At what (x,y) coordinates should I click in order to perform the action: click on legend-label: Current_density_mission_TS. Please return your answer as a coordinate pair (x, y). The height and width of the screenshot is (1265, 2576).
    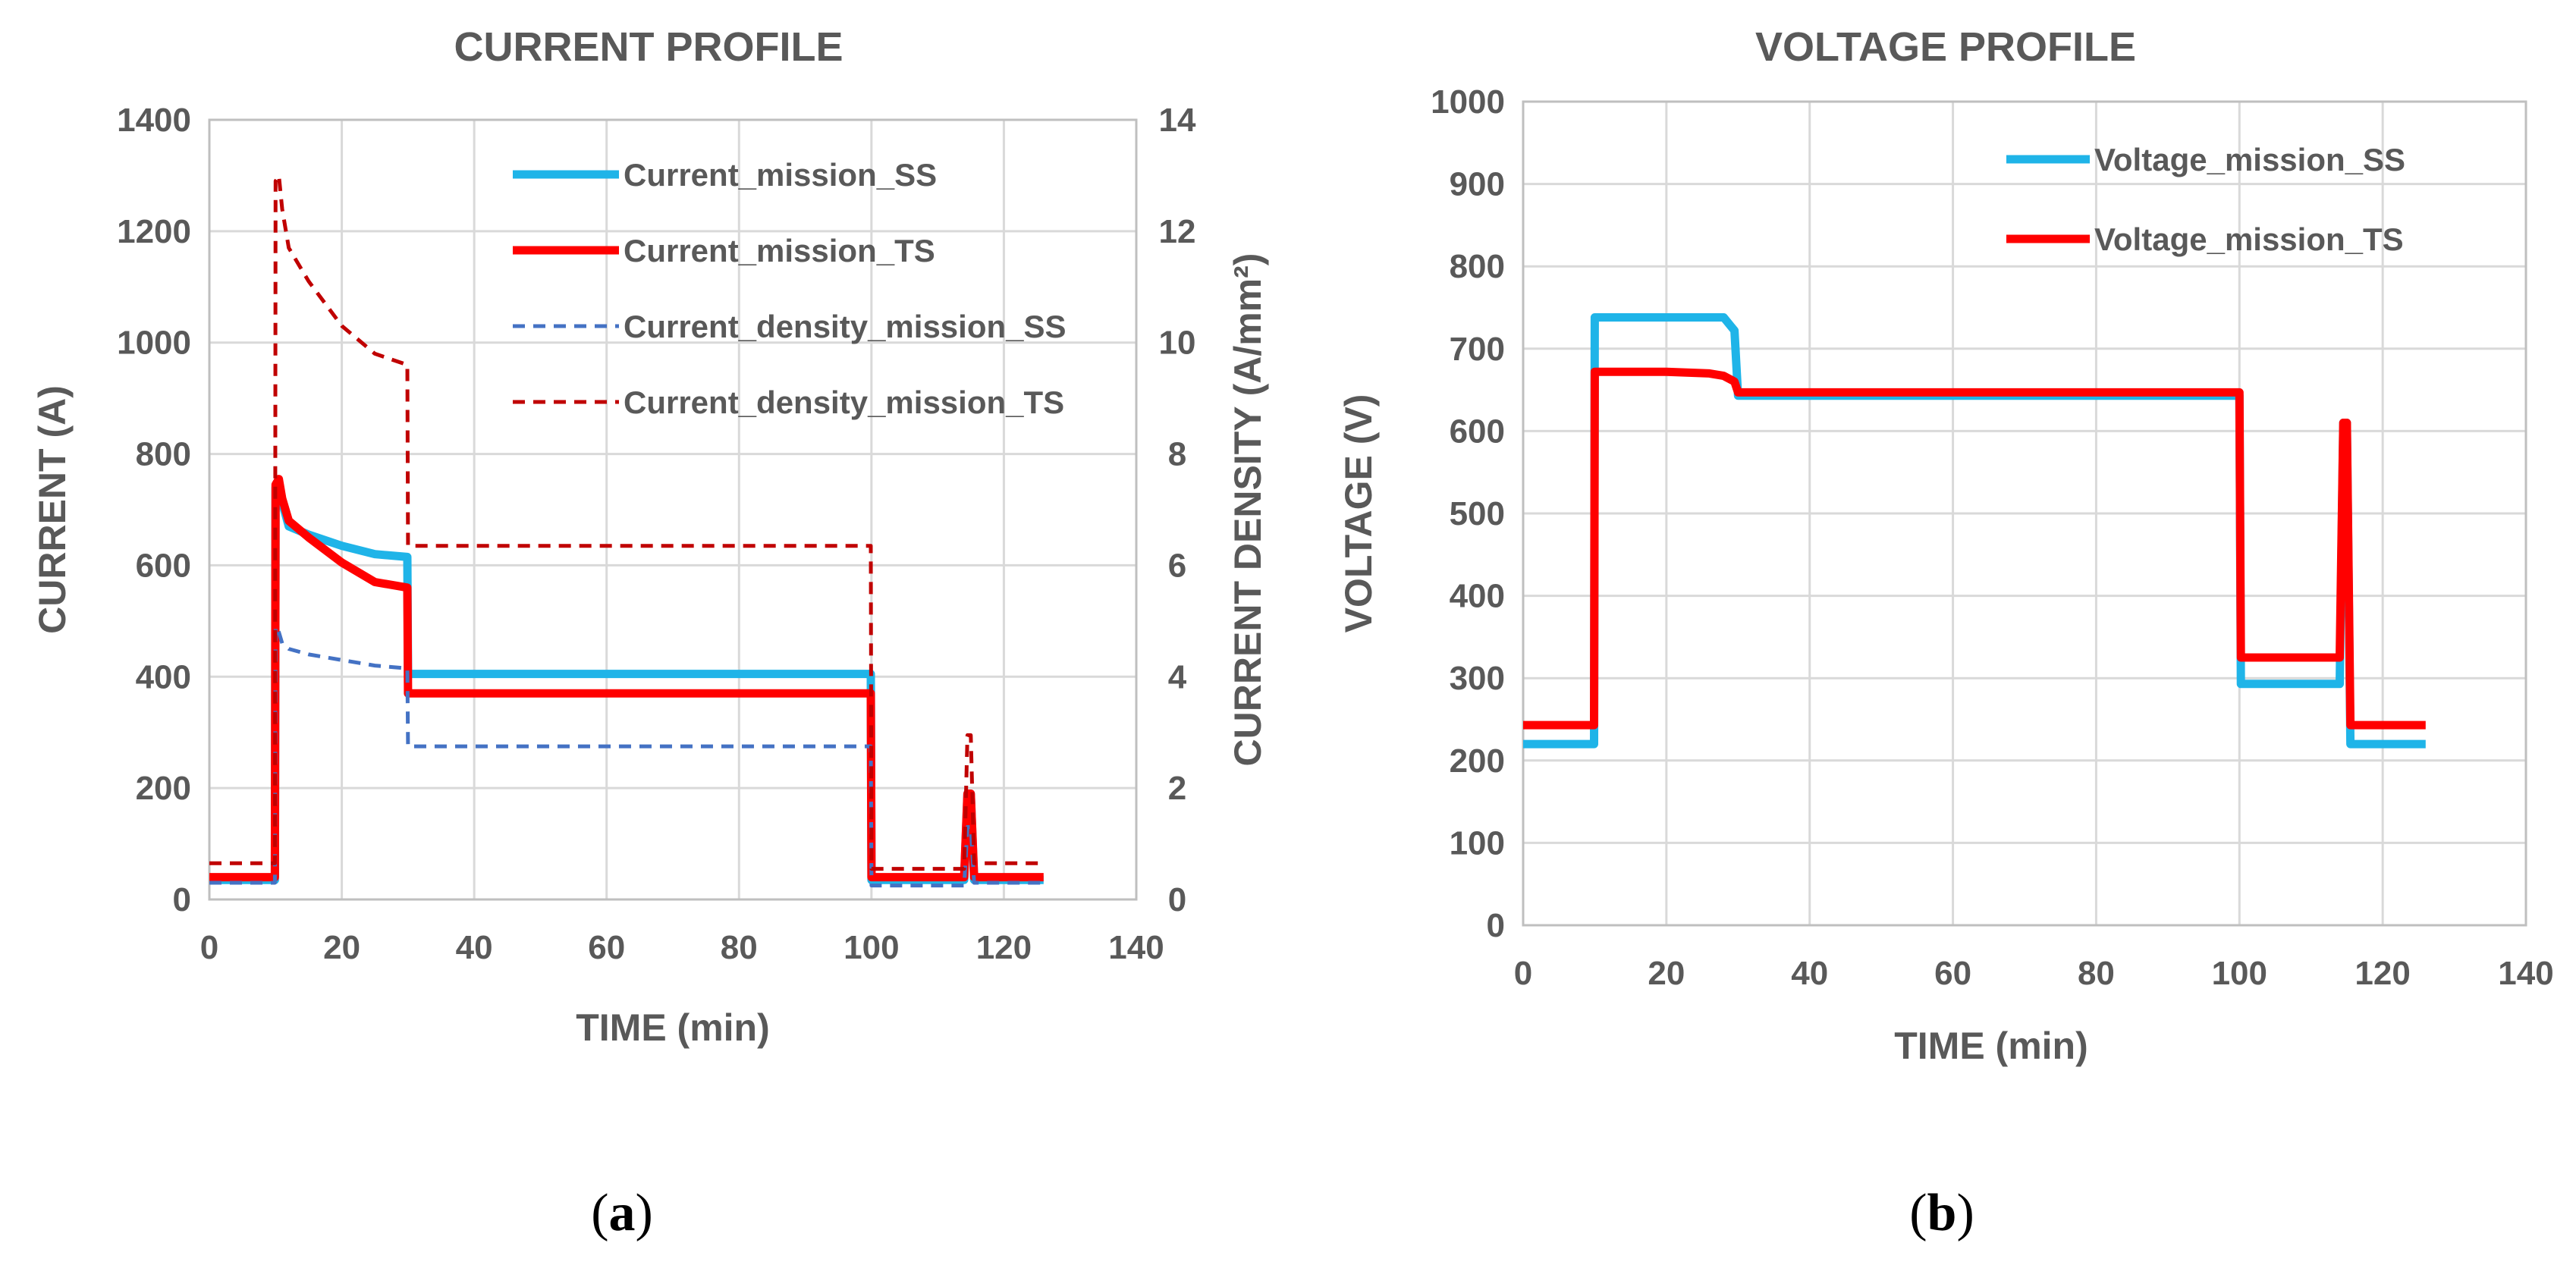
    Looking at the image, I should click on (844, 402).